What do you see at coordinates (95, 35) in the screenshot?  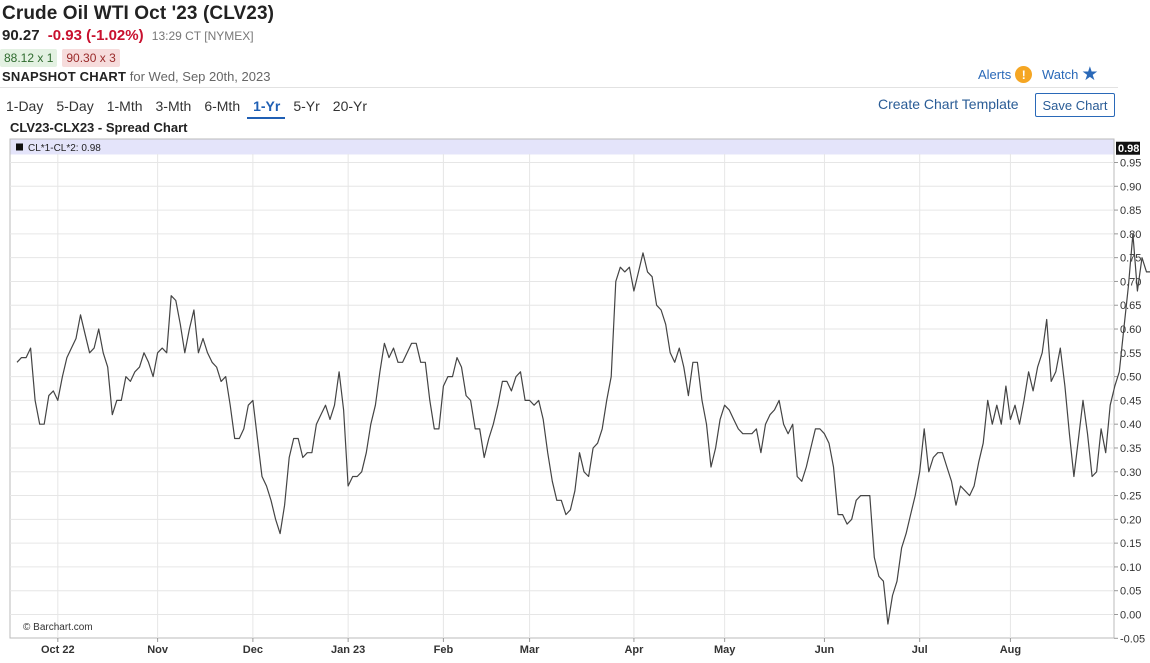 I see `price-change: -0.93 (-1.02%)` at bounding box center [95, 35].